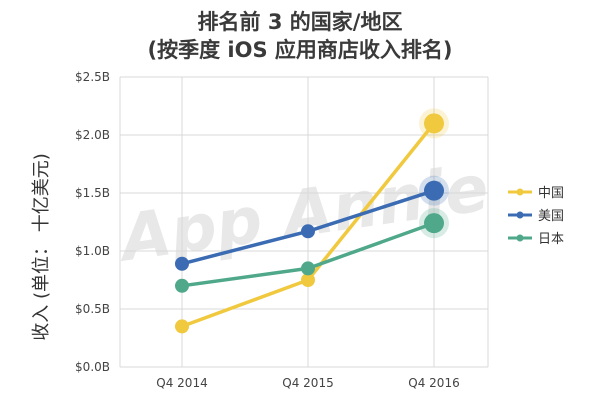 The width and height of the screenshot is (600, 408). Describe the element at coordinates (92, 251) in the screenshot. I see `y-tick-label: $1.0B` at that location.